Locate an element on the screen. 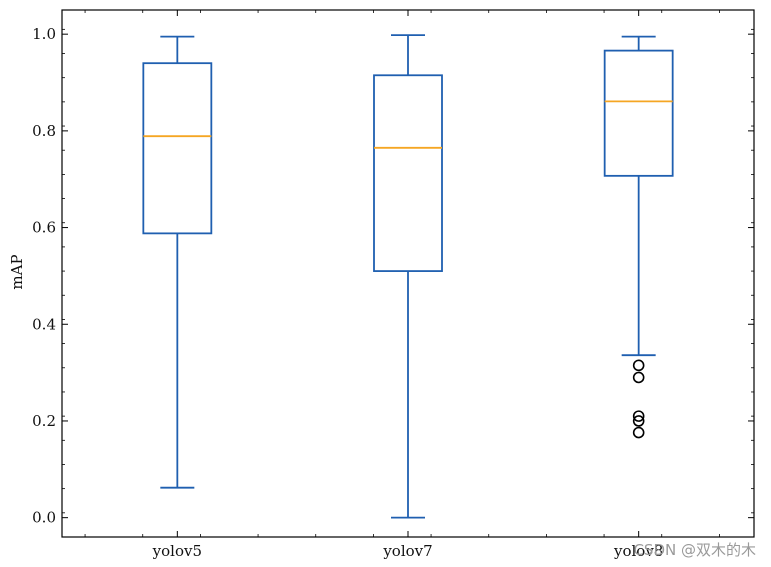 The width and height of the screenshot is (771, 567). y-tick-label: 0.0 is located at coordinates (44, 518).